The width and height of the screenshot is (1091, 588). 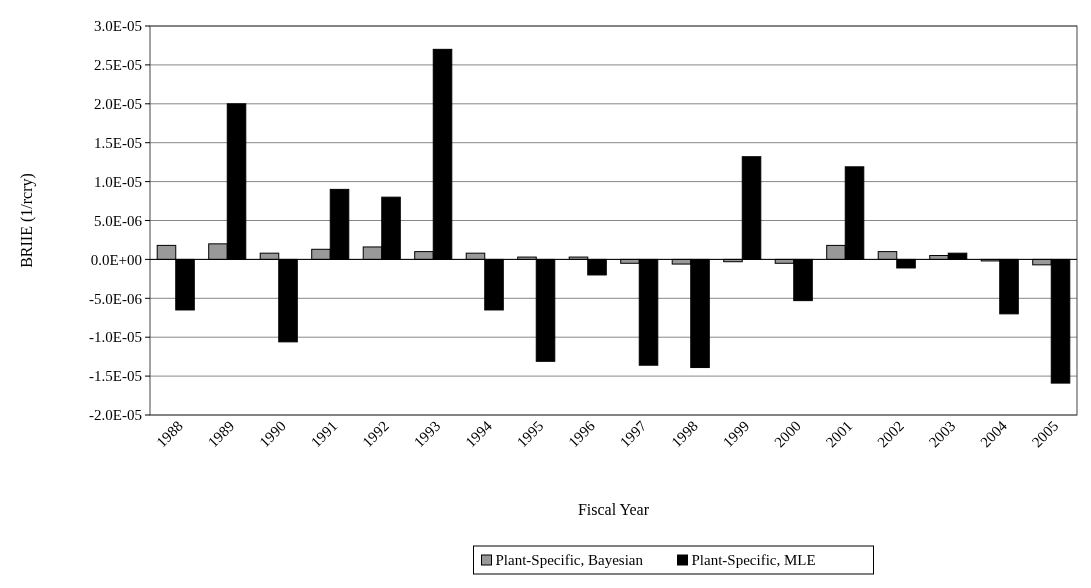 I want to click on y-tick-label: 1.5E-05, so click(x=118, y=142).